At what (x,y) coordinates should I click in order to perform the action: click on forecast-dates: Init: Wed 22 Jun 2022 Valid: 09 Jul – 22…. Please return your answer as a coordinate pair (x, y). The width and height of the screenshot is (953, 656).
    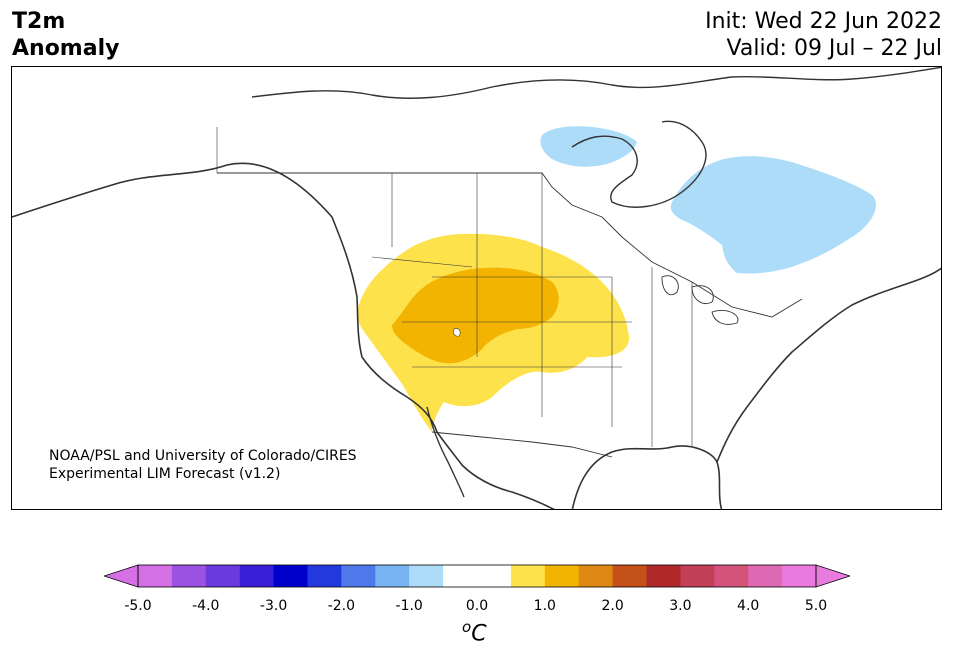
    Looking at the image, I should click on (823, 35).